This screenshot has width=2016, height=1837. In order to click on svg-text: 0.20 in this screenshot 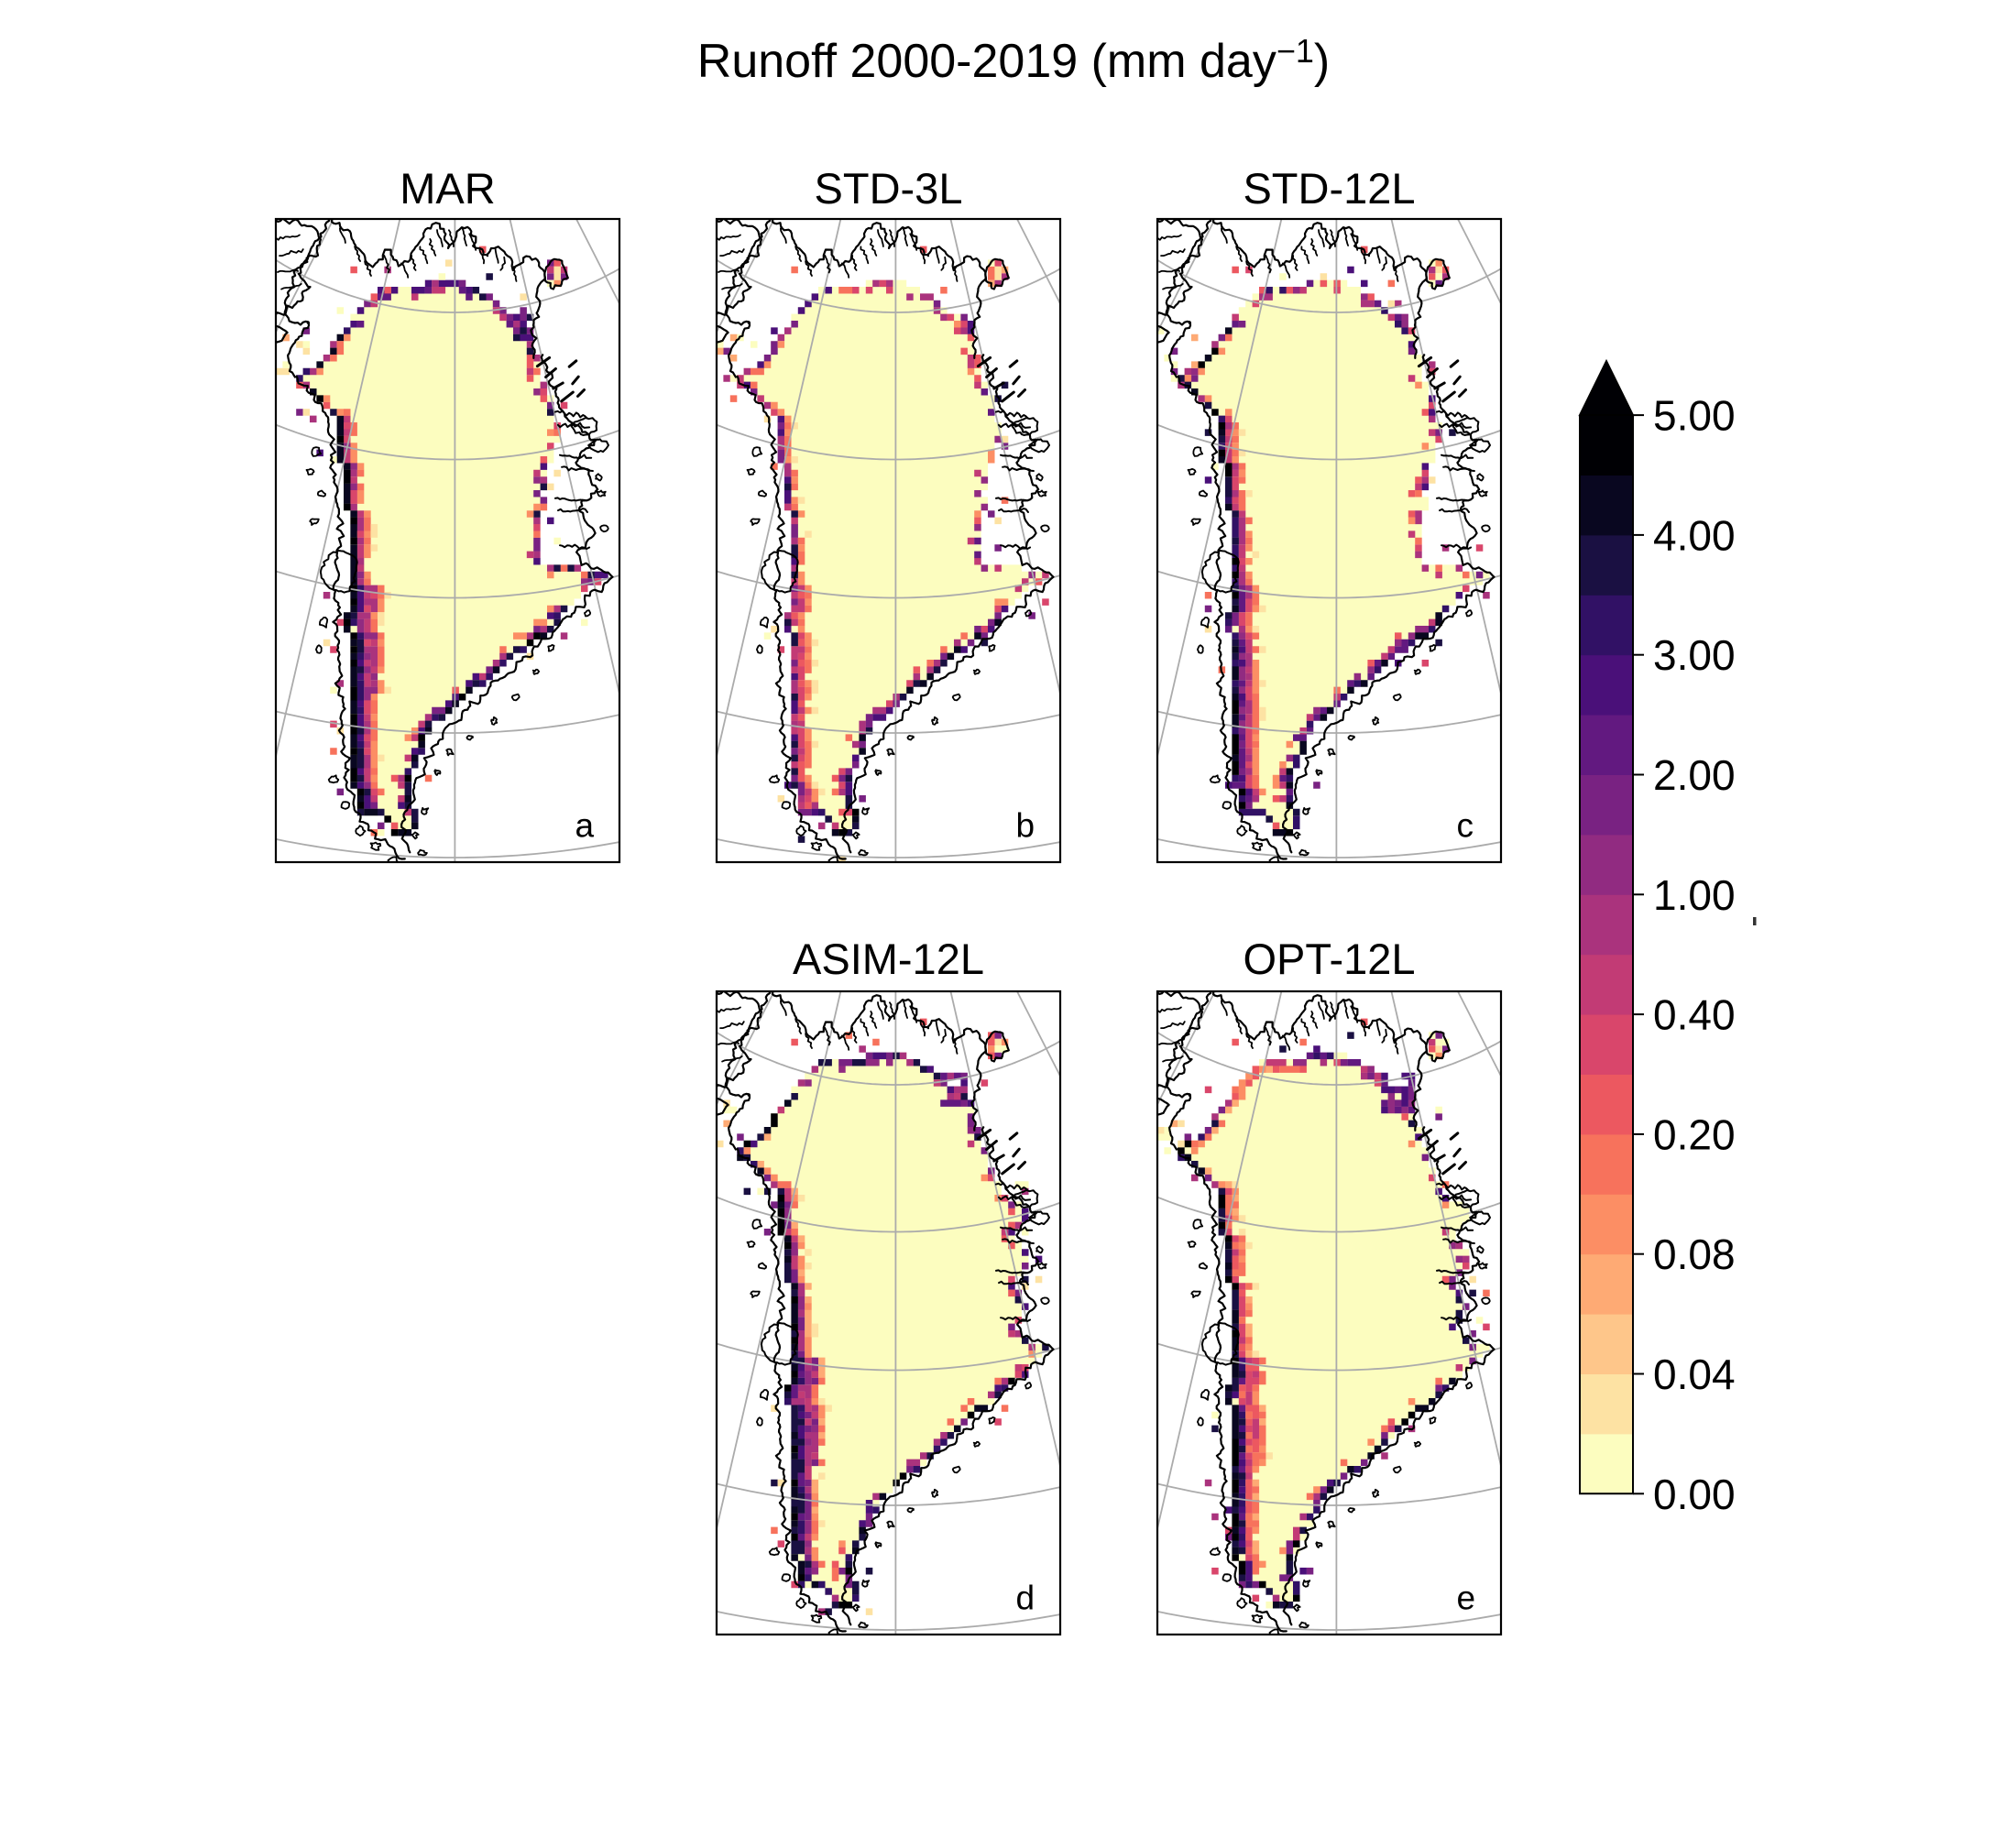, I will do `click(1694, 1134)`.